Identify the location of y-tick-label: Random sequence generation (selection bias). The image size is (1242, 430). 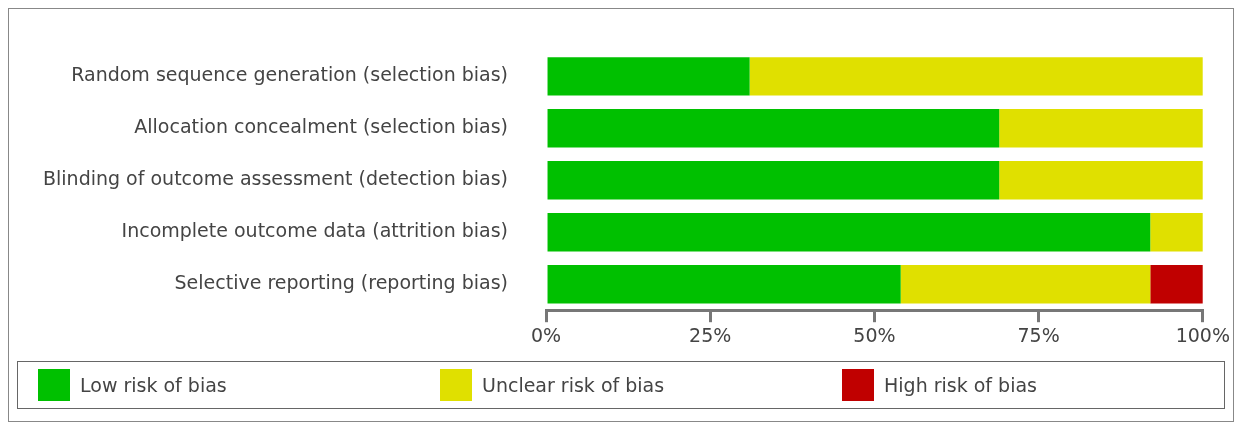
(290, 74).